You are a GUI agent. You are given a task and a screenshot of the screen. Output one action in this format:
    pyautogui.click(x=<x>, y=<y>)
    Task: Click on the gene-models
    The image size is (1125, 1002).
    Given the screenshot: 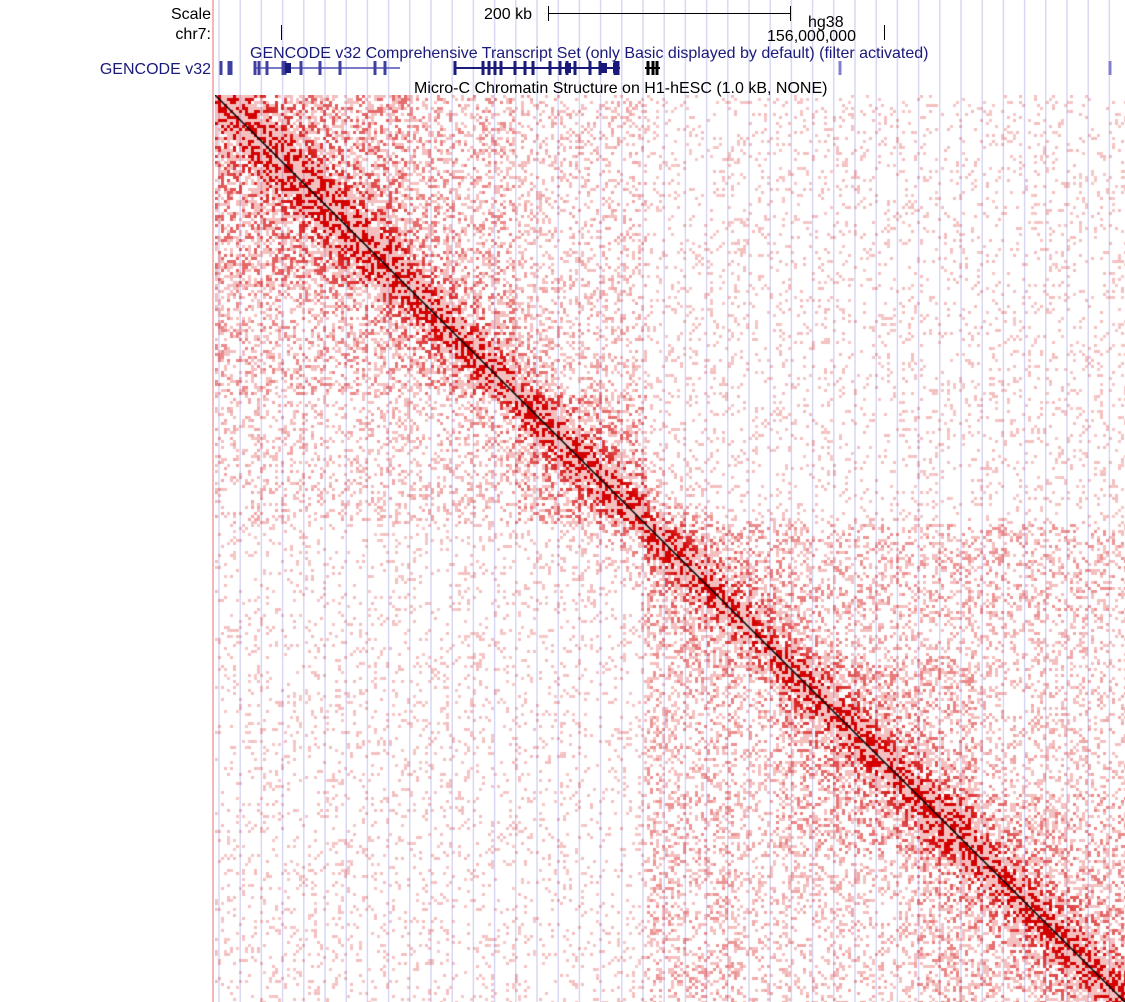 What is the action you would take?
    pyautogui.click(x=670, y=68)
    